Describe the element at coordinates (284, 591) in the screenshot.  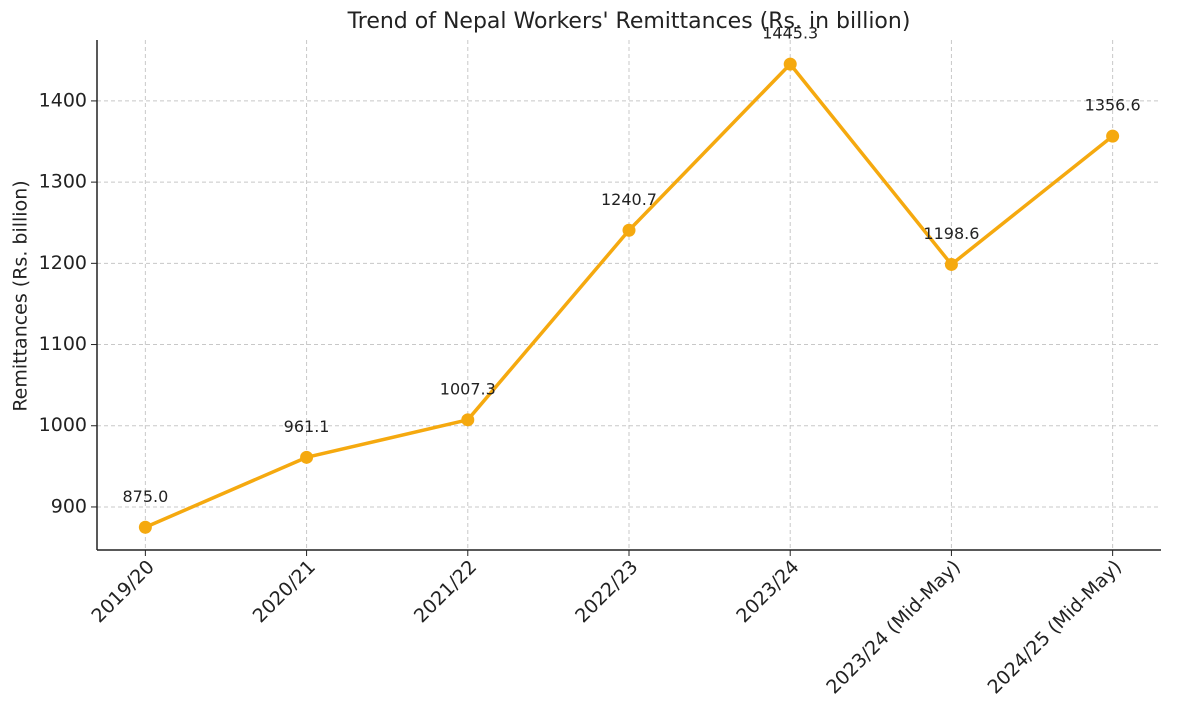
I see `x-tick-label: 2020/21` at that location.